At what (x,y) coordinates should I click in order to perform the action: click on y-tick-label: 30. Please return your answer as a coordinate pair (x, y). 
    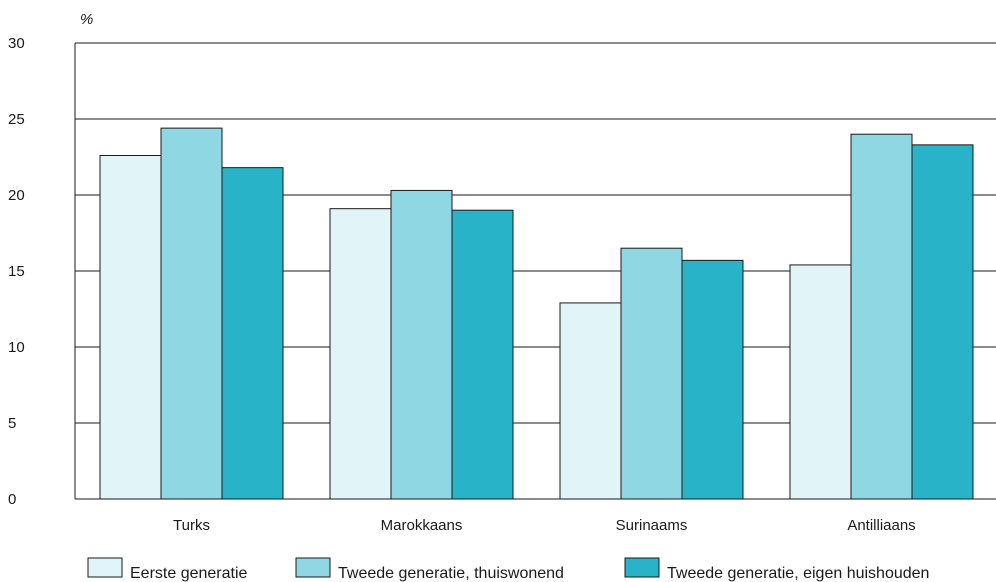
    Looking at the image, I should click on (16, 43).